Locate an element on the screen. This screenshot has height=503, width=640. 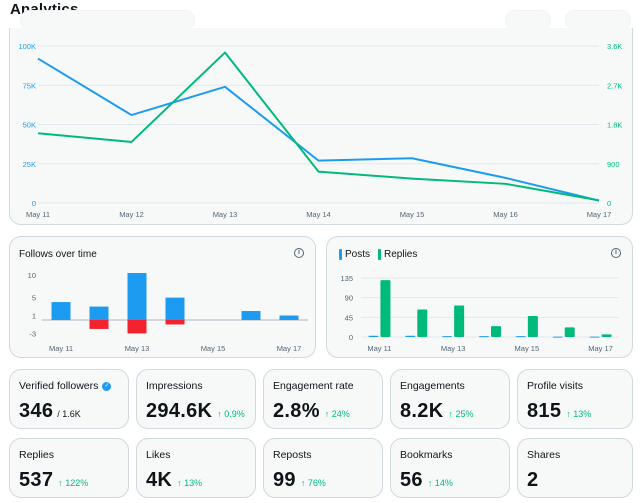
stat-label: Engagement rate is located at coordinates (313, 386).